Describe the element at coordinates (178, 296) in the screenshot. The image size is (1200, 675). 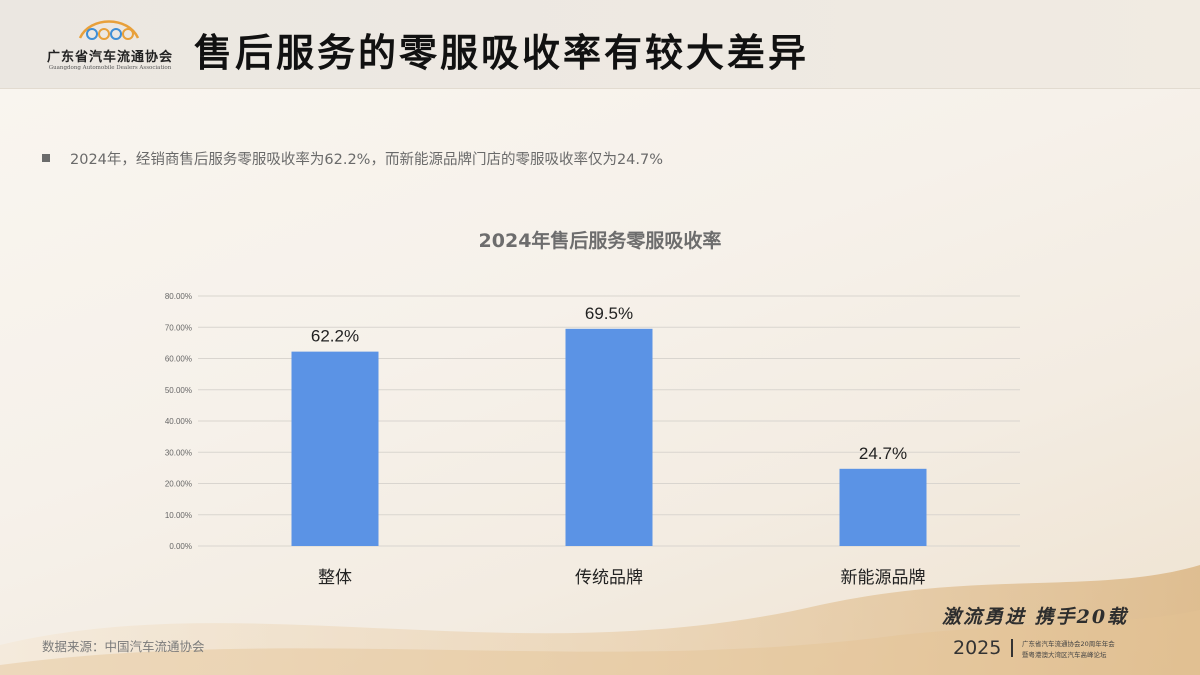
I see `y-tick-label: 80.00%` at that location.